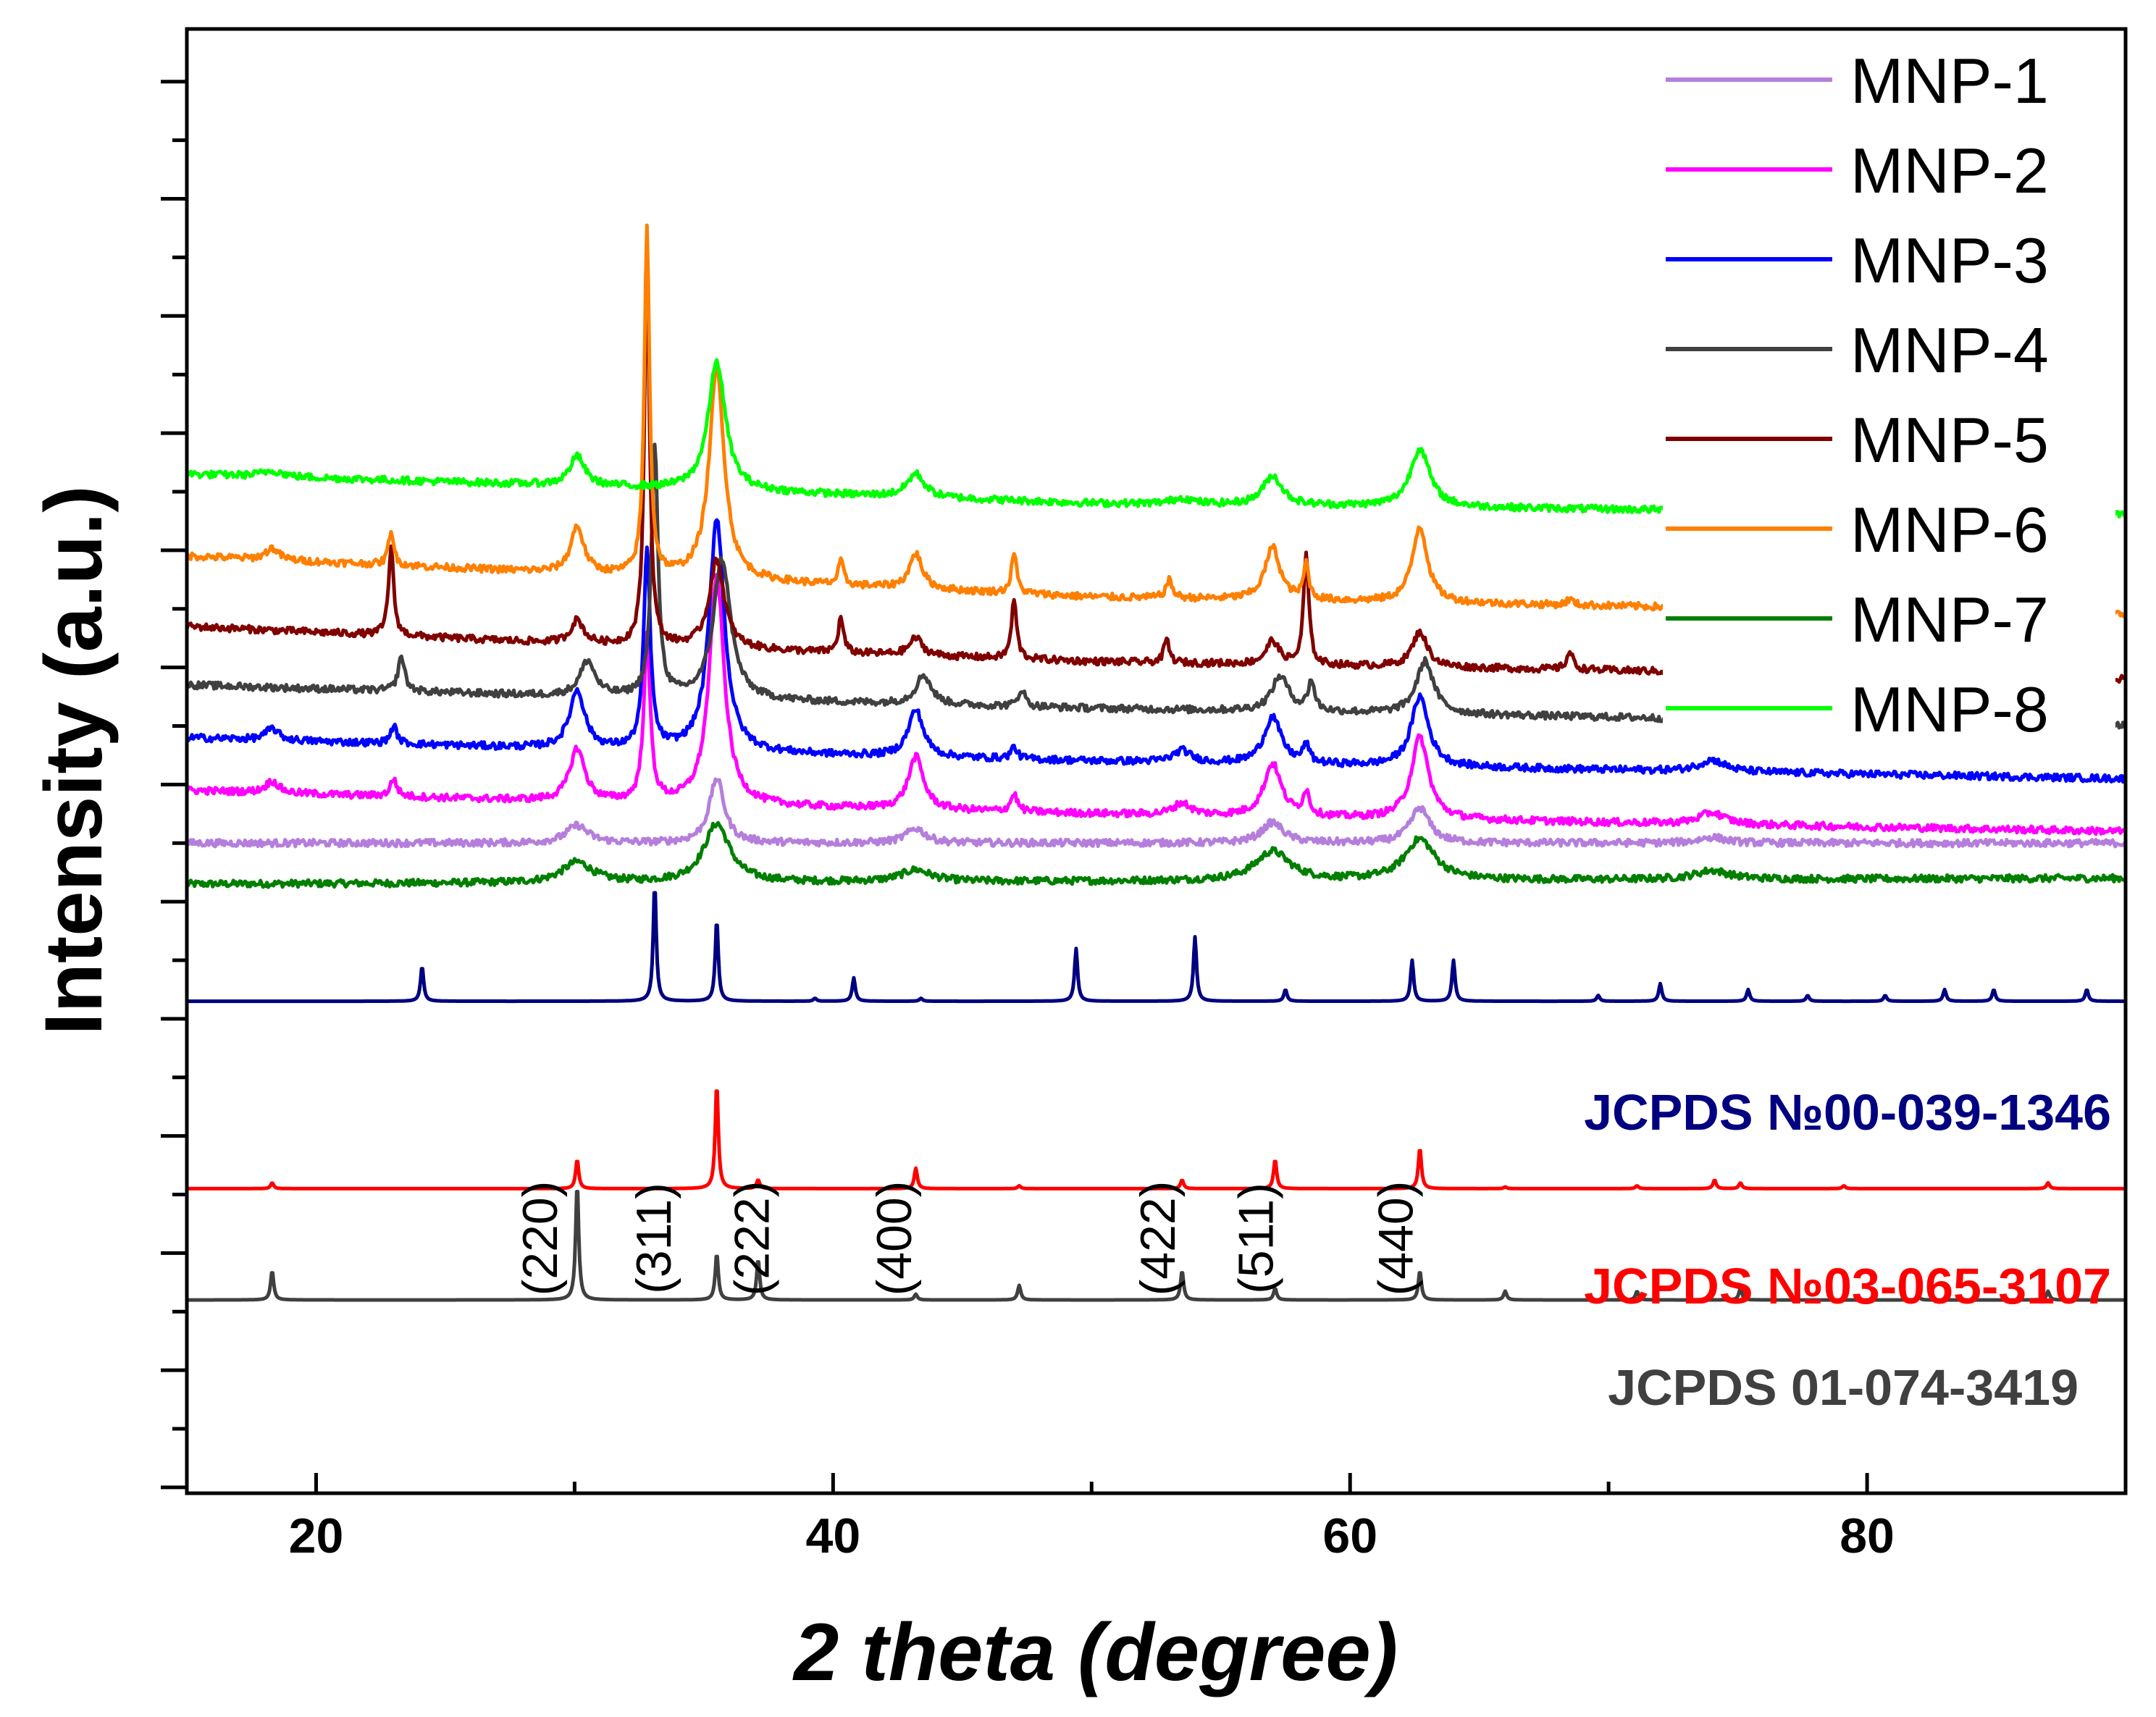 This screenshot has height=1717, width=2156. I want to click on hkl-label-220: (220), so click(540, 1238).